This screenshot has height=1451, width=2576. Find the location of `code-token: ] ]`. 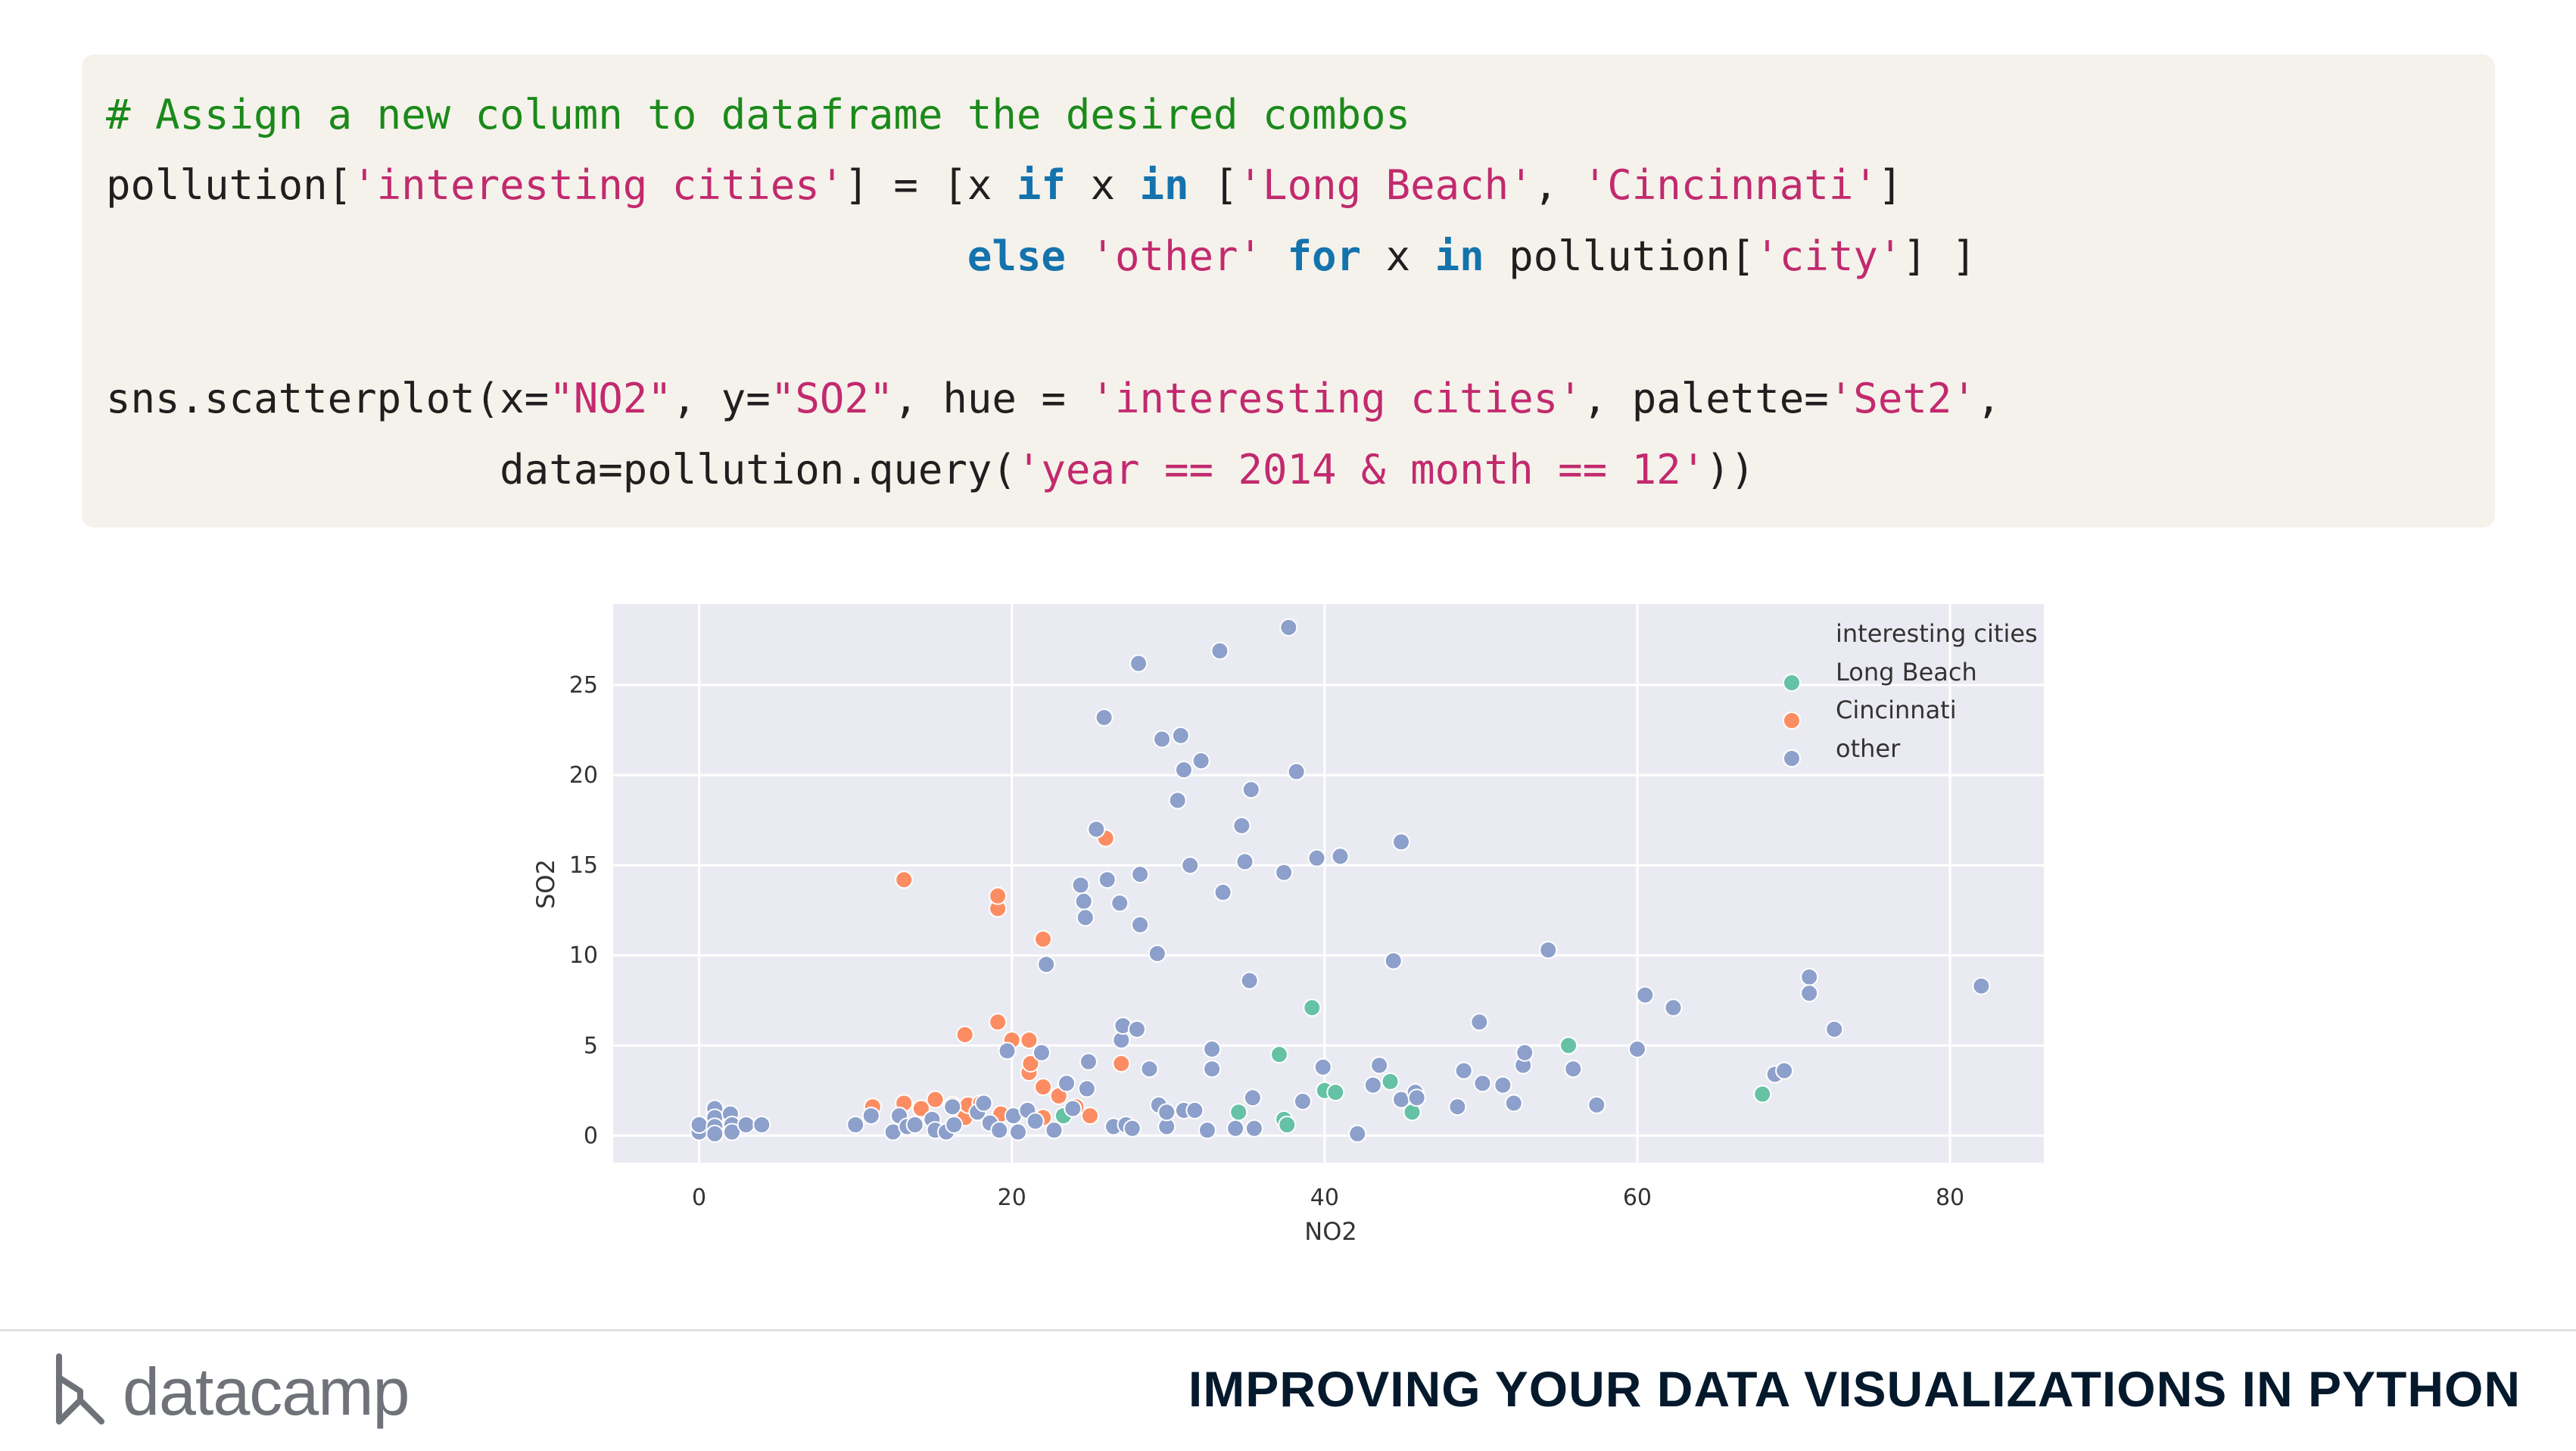

code-token: ] ] is located at coordinates (1939, 256).